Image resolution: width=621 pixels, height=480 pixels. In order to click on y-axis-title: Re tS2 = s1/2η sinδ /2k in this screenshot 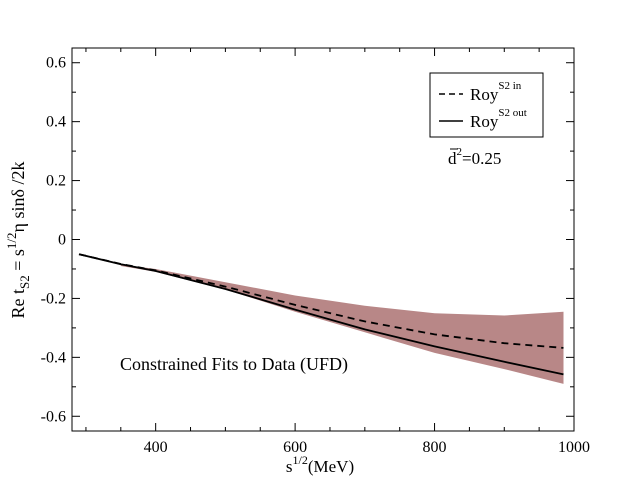, I will do `click(18, 240)`.